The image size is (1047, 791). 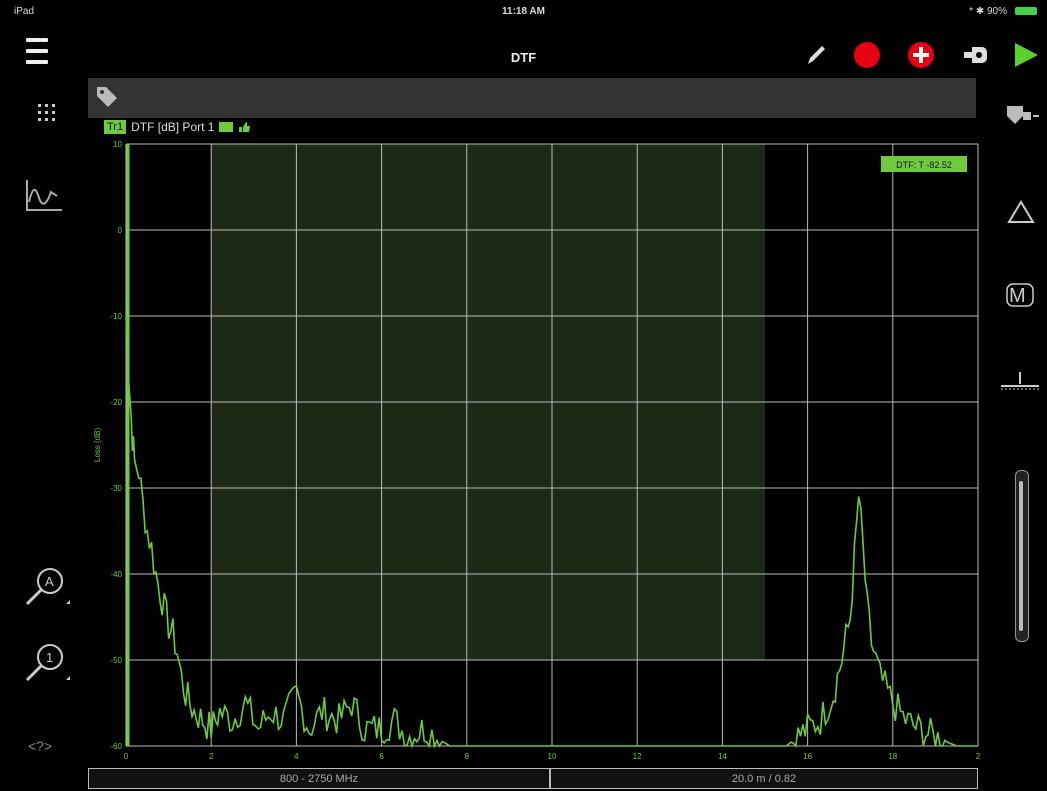 What do you see at coordinates (117, 144) in the screenshot?
I see `y-tick-label: 10` at bounding box center [117, 144].